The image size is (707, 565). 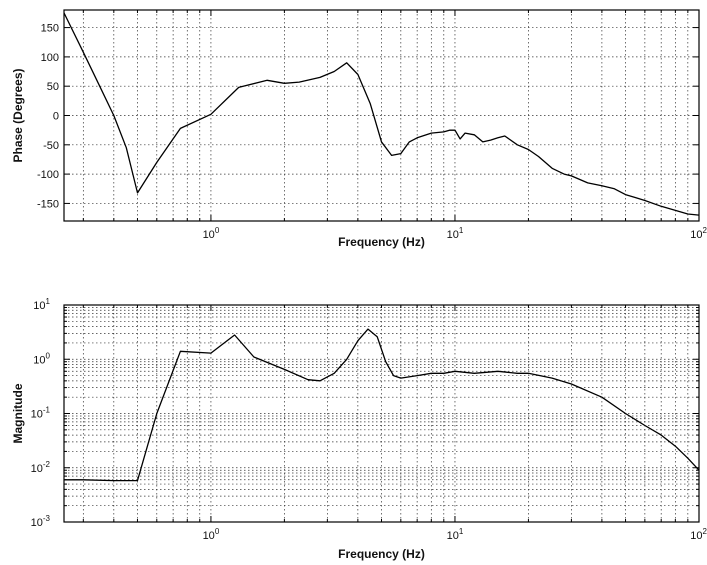 What do you see at coordinates (50, 29) in the screenshot?
I see `y-tick-label: 150` at bounding box center [50, 29].